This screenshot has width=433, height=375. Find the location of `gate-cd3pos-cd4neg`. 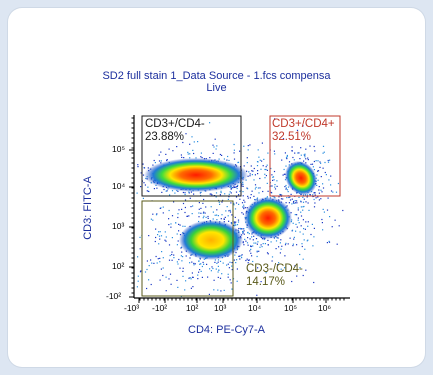

gate-cd3pos-cd4neg is located at coordinates (191, 156).